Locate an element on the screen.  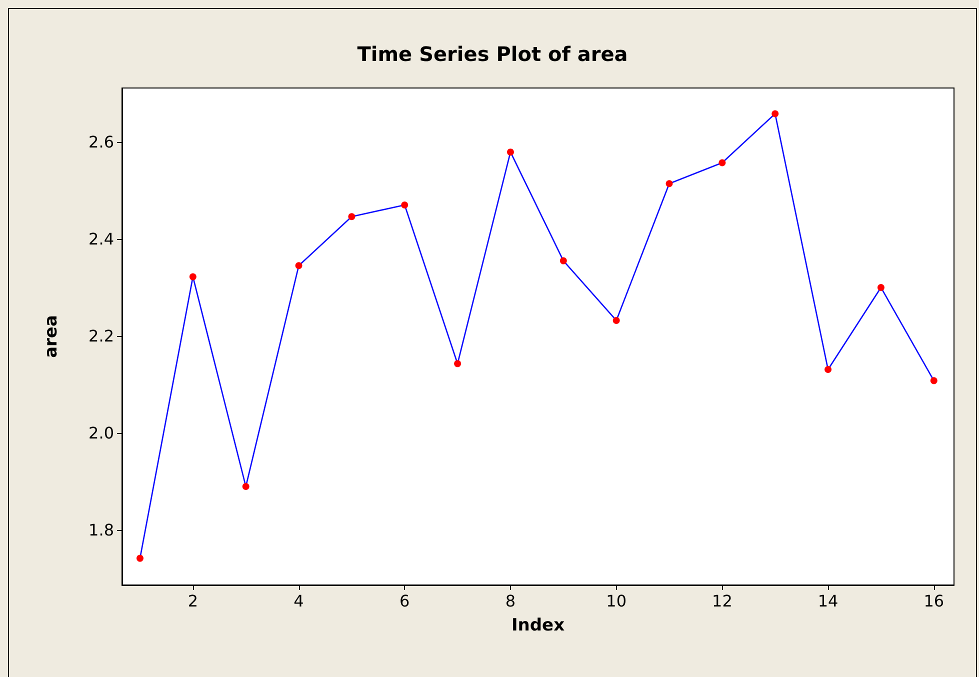
x-tick-label: 16 is located at coordinates (934, 601).